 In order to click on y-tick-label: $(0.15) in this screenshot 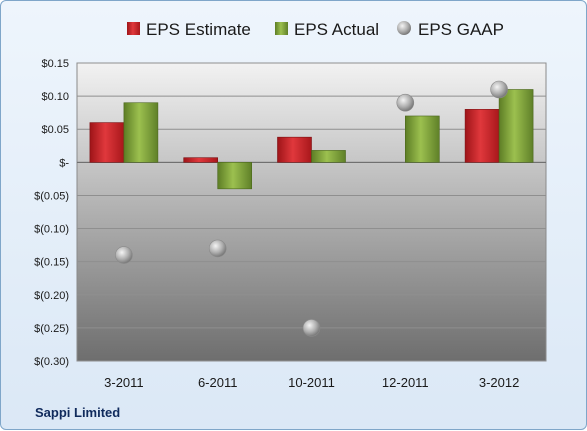, I will do `click(51, 263)`.